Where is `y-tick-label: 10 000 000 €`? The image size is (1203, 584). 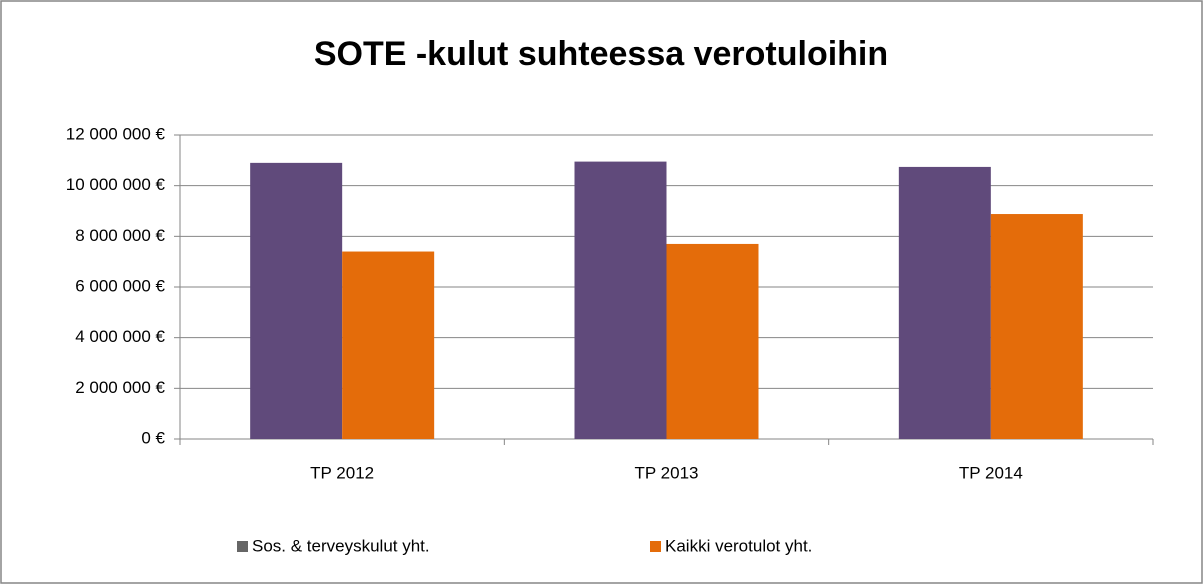
y-tick-label: 10 000 000 € is located at coordinates (116, 184).